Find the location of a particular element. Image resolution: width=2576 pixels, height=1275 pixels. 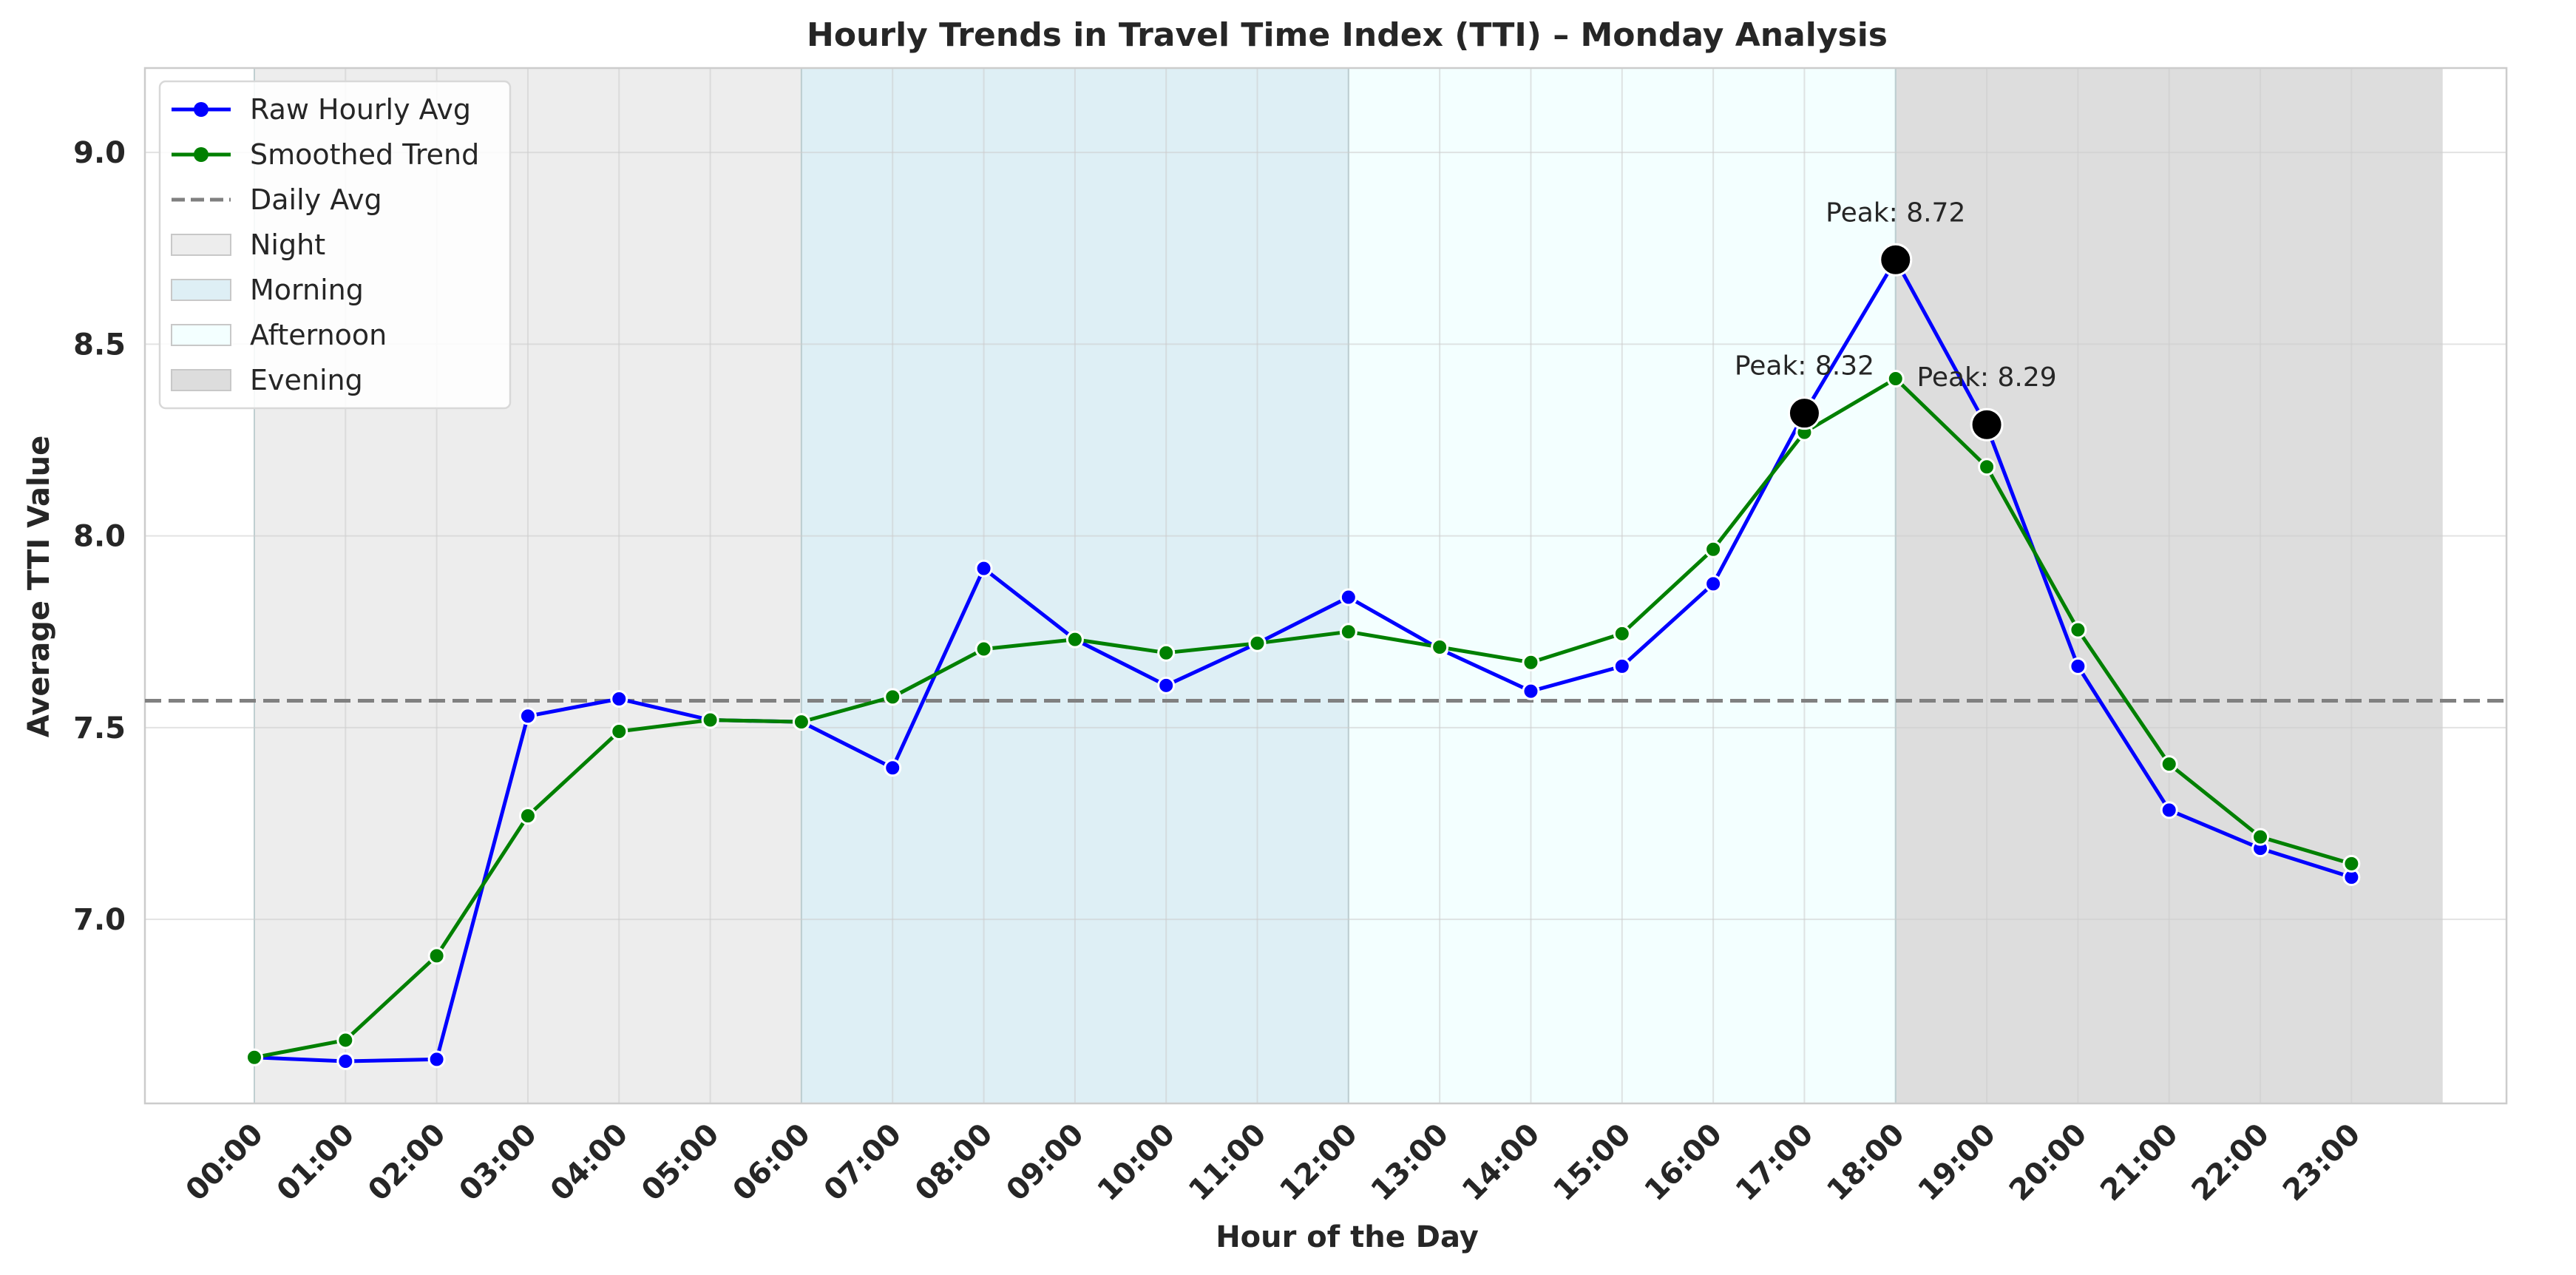

legend-swatch-night is located at coordinates (201, 245).